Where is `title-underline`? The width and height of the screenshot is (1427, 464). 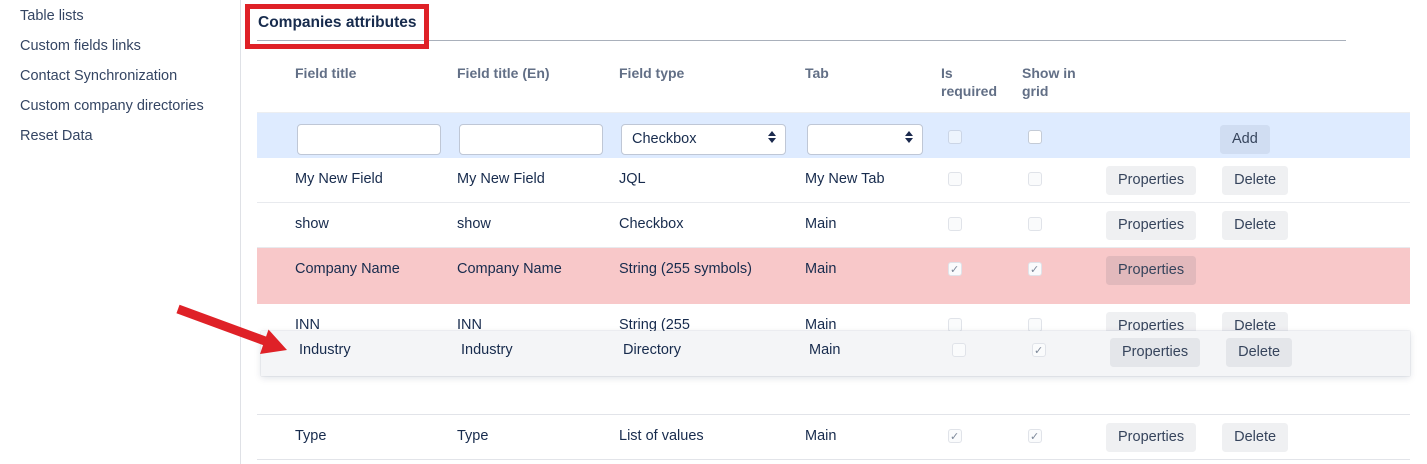 title-underline is located at coordinates (801, 40).